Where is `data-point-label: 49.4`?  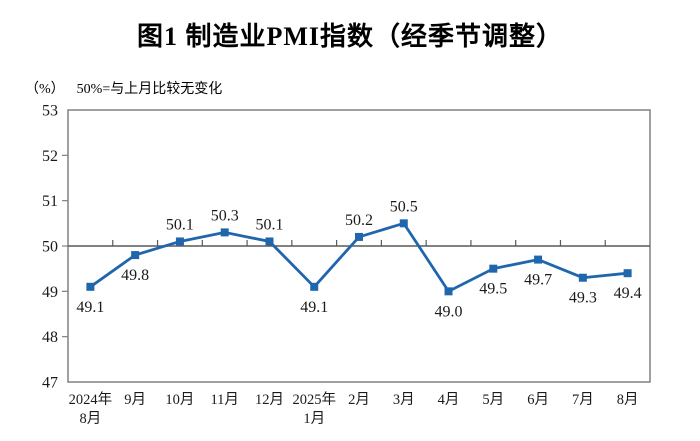
data-point-label: 49.4 is located at coordinates (628, 293).